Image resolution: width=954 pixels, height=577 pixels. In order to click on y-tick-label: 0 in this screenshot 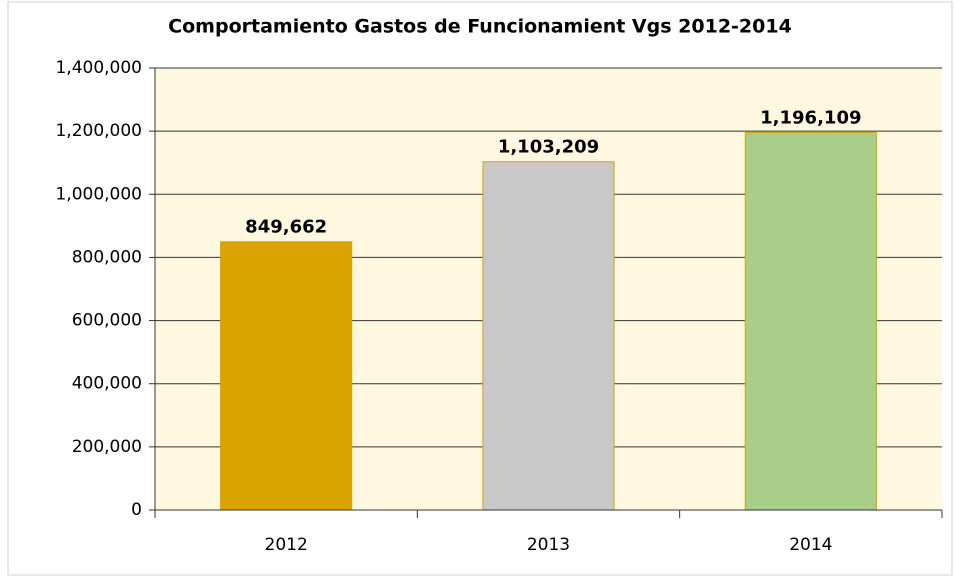, I will do `click(136, 510)`.